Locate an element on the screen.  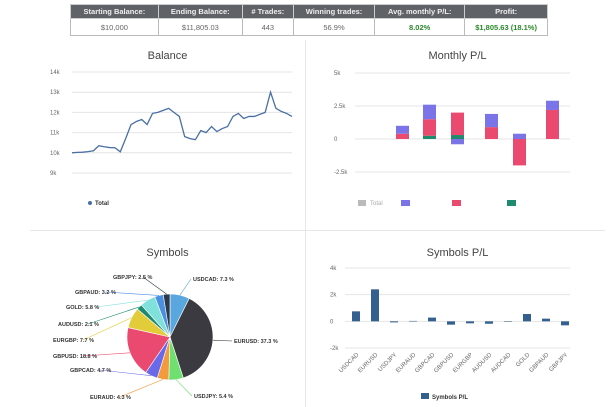
pie-label: GBPCAD: 4.7 % is located at coordinates (90, 371).